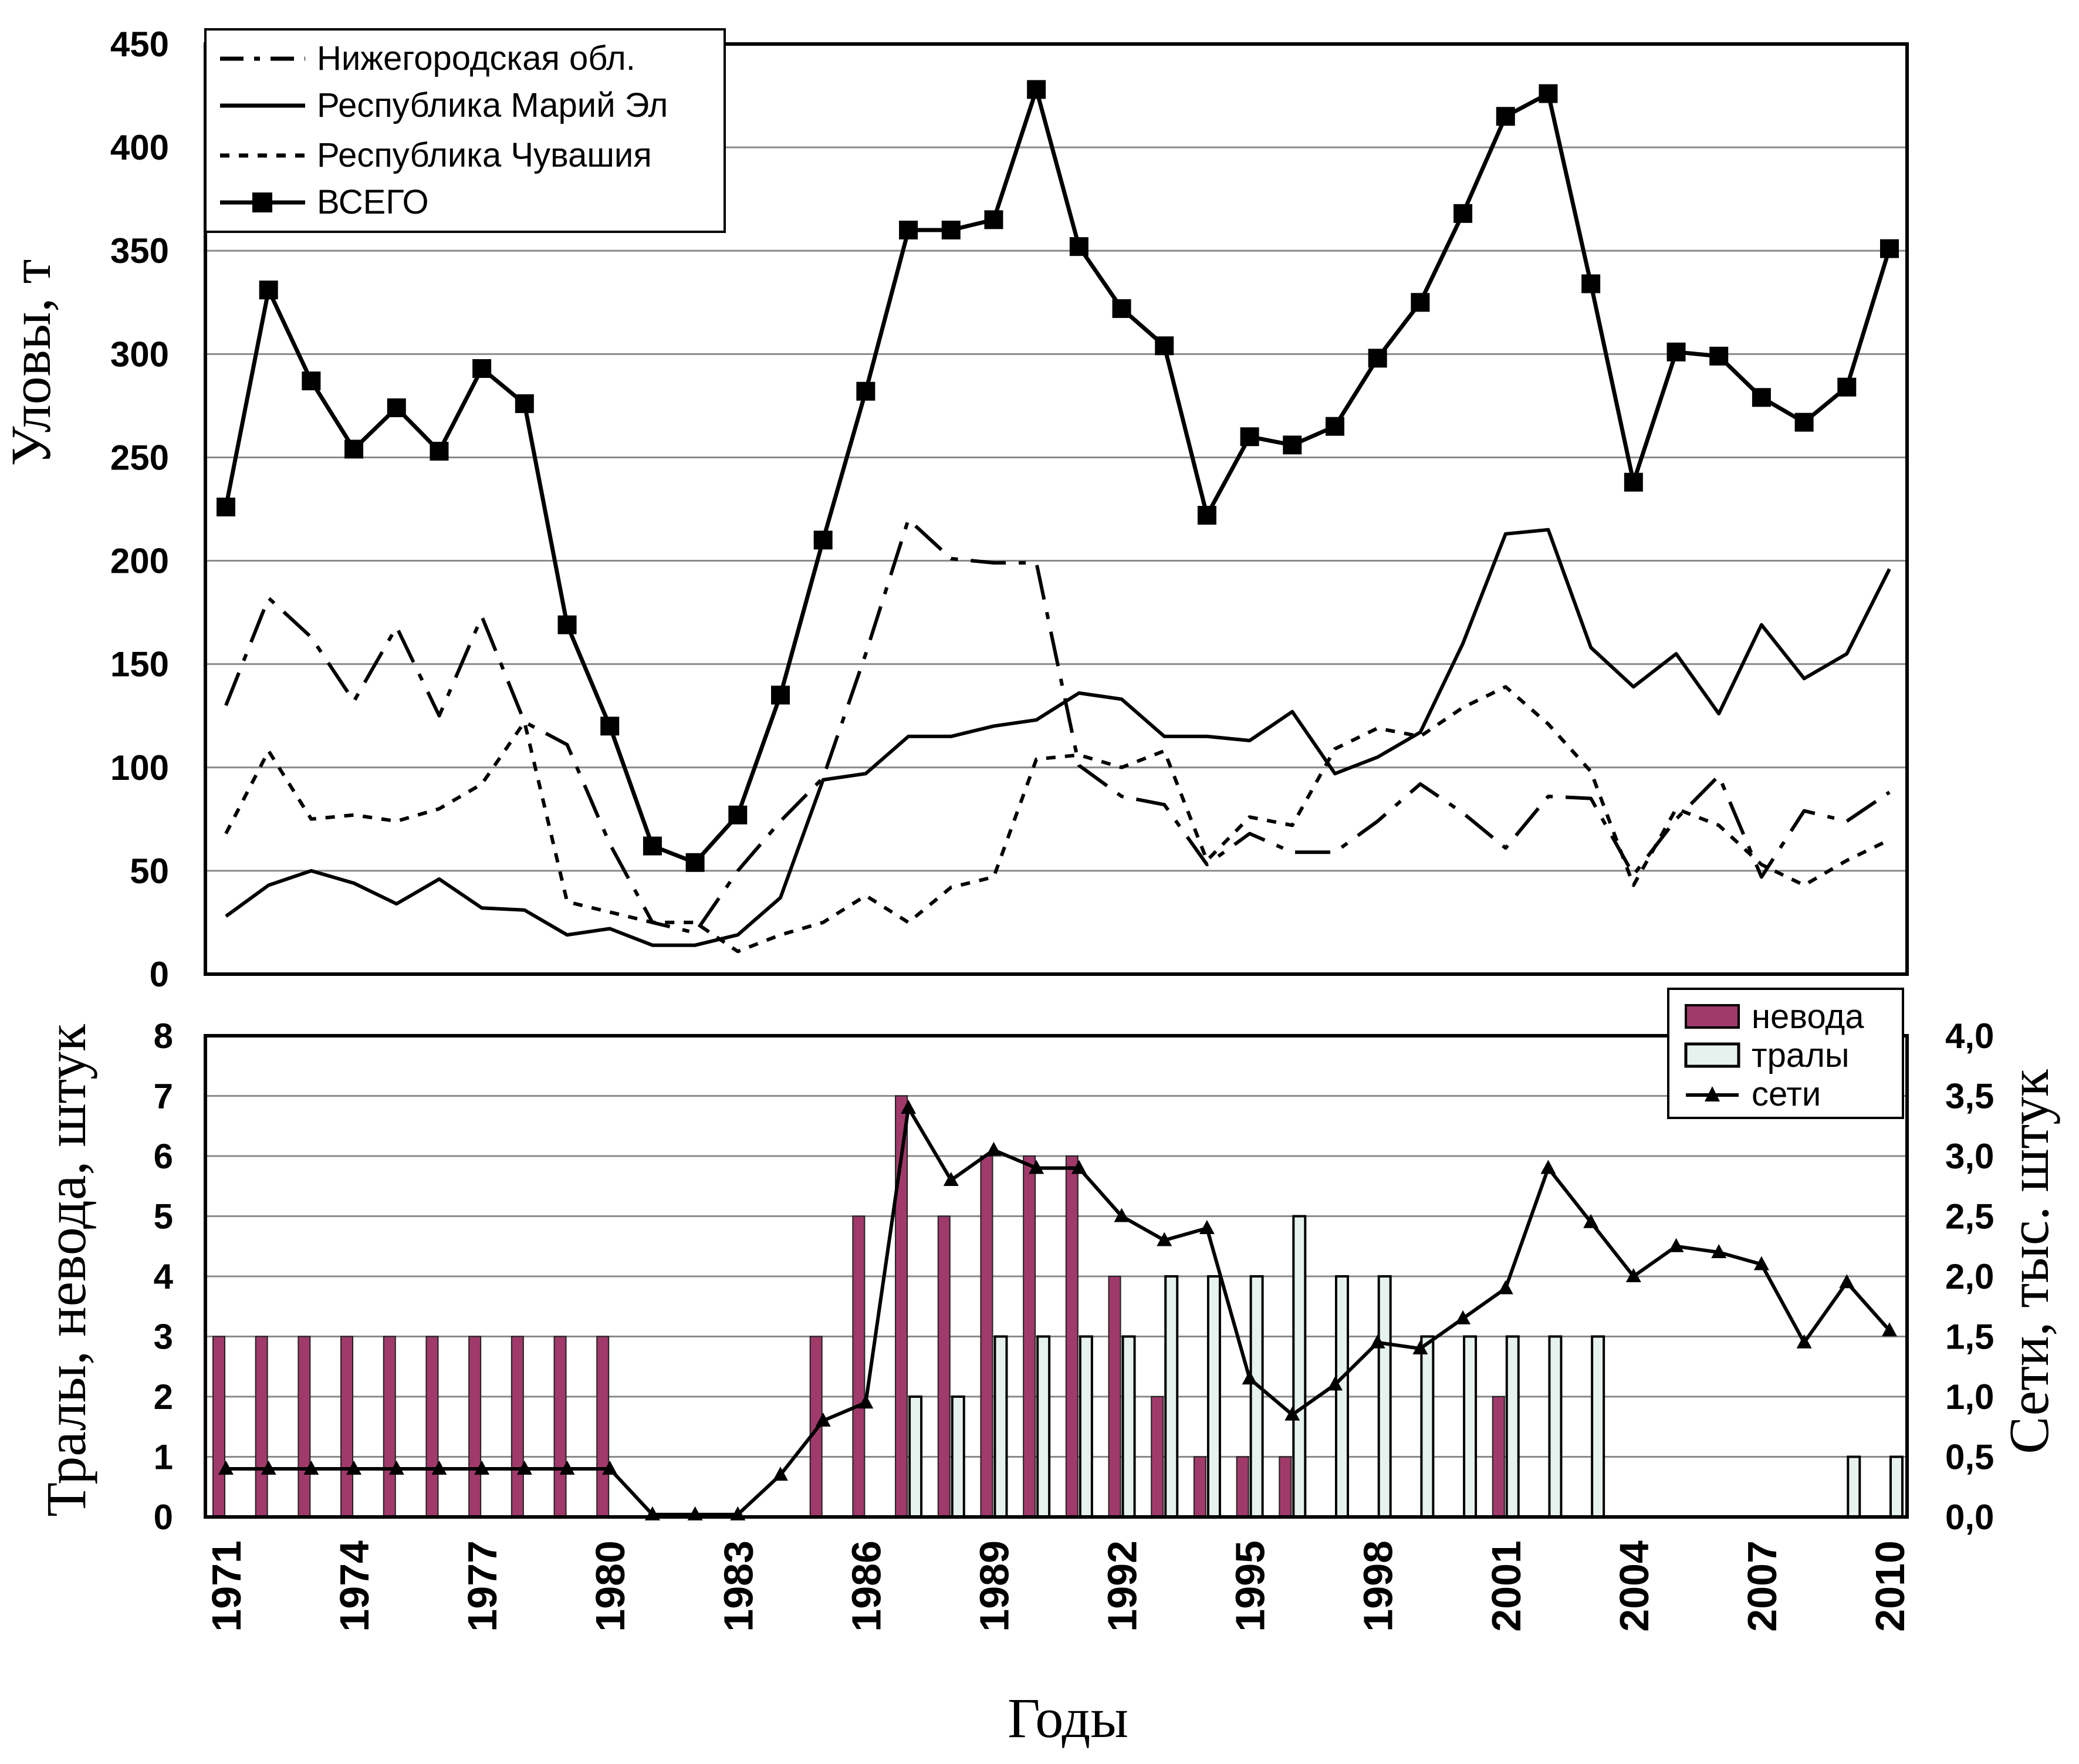 This screenshot has width=2079, height=1764. Describe the element at coordinates (139, 561) in the screenshot. I see `y-tick-label: 200` at that location.